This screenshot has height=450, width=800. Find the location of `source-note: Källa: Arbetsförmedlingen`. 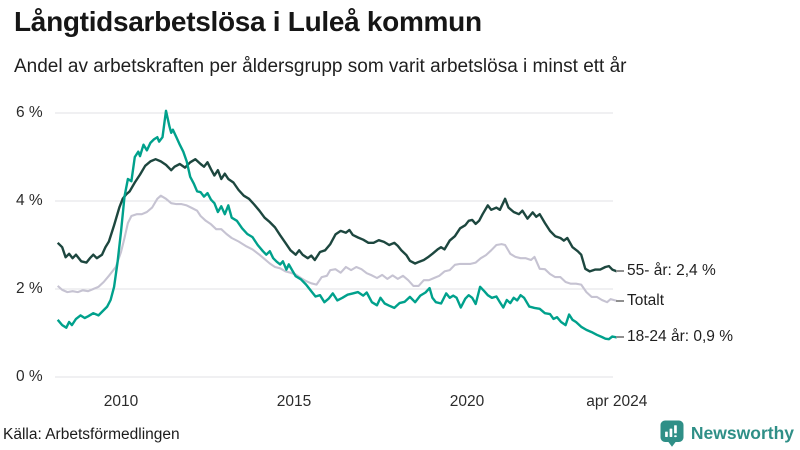

source-note: Källa: Arbetsförmedlingen is located at coordinates (91, 434).